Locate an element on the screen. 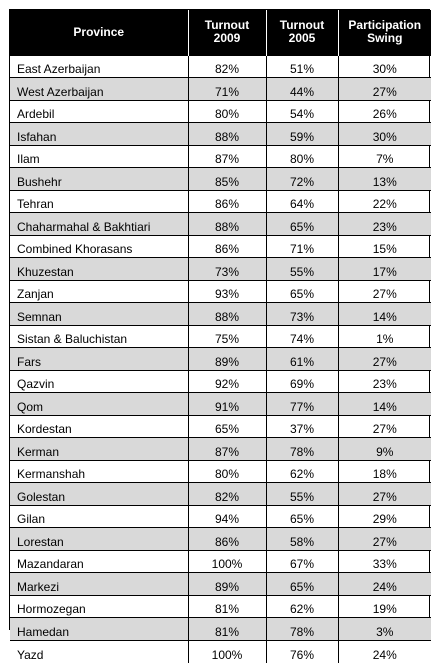  cell-province: Qazvin is located at coordinates (99, 381).